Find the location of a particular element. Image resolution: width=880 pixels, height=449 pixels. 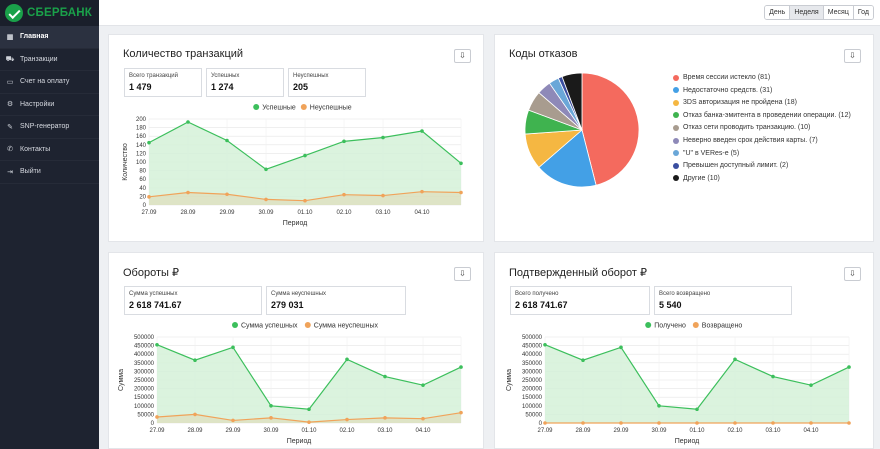

stat-fail: Неуспешных 205 is located at coordinates (327, 82).